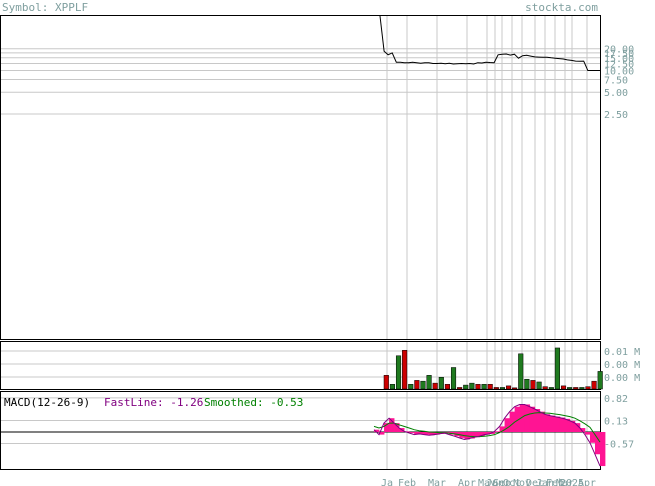 The image size is (655, 486). I want to click on x-tick-label: Jun, so click(495, 482).